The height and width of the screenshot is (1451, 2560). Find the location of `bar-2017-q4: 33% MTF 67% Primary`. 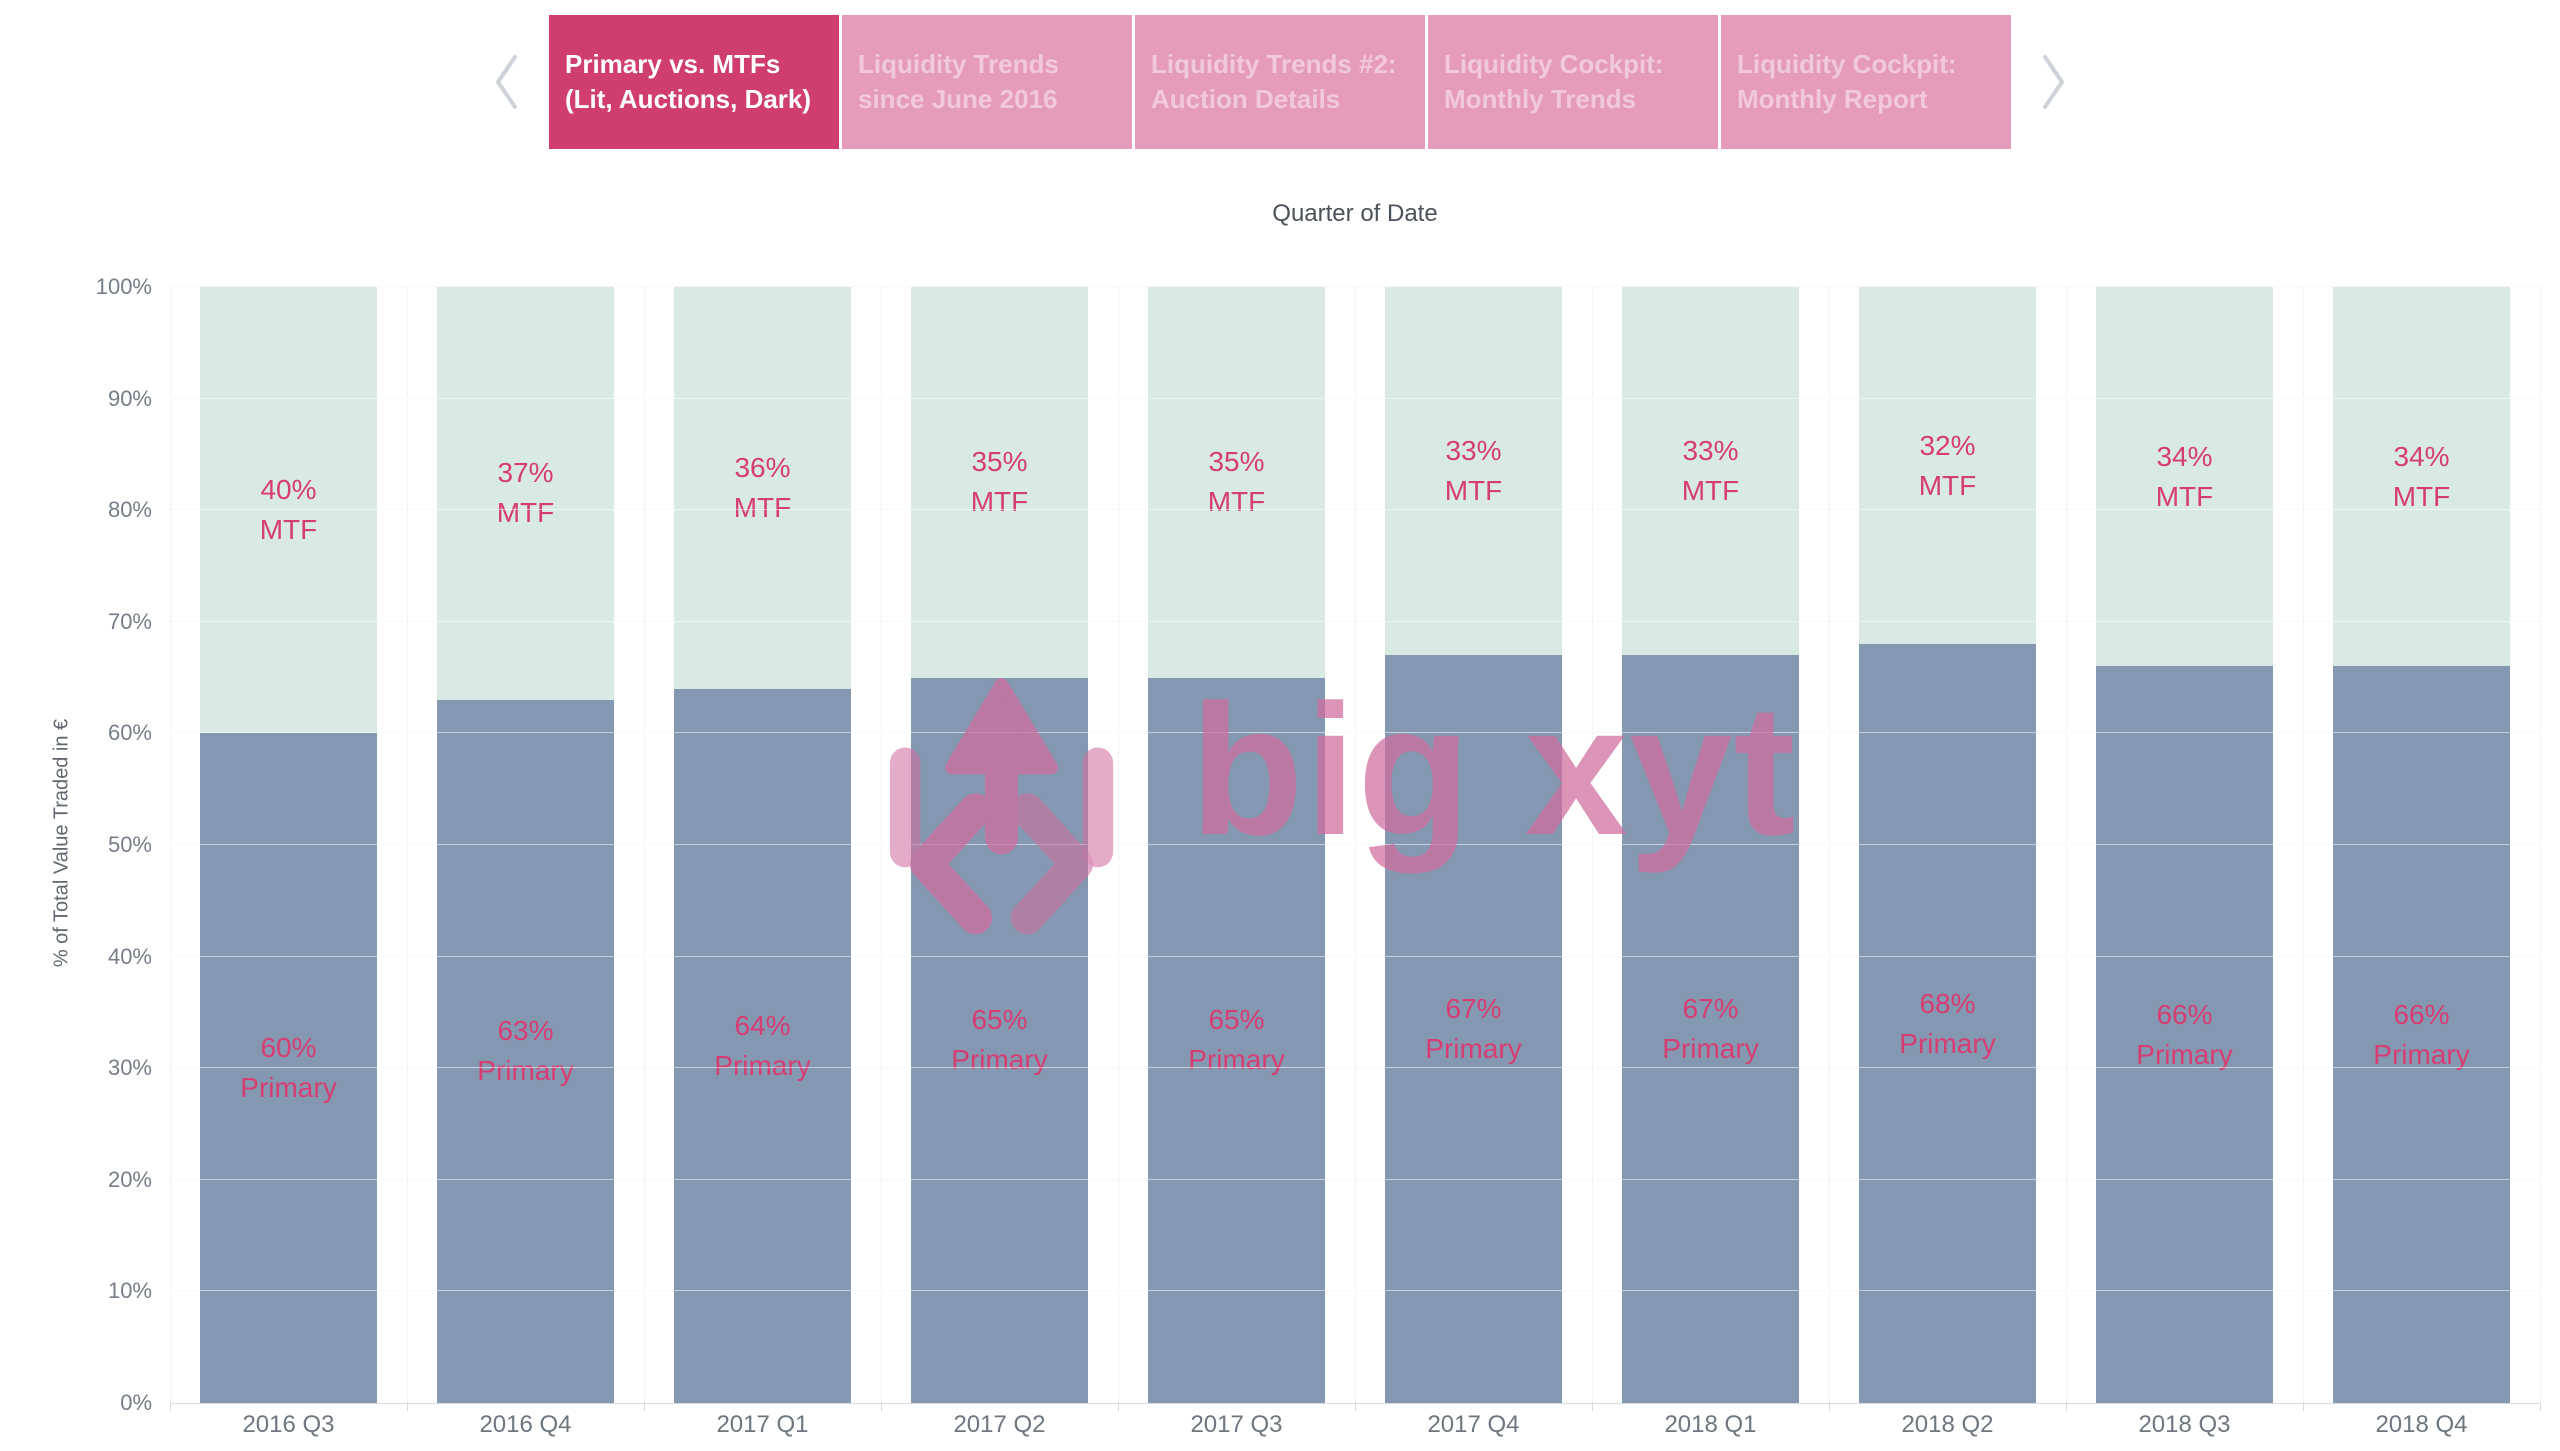

bar-2017-q4: 33% MTF 67% Primary is located at coordinates (1473, 845).